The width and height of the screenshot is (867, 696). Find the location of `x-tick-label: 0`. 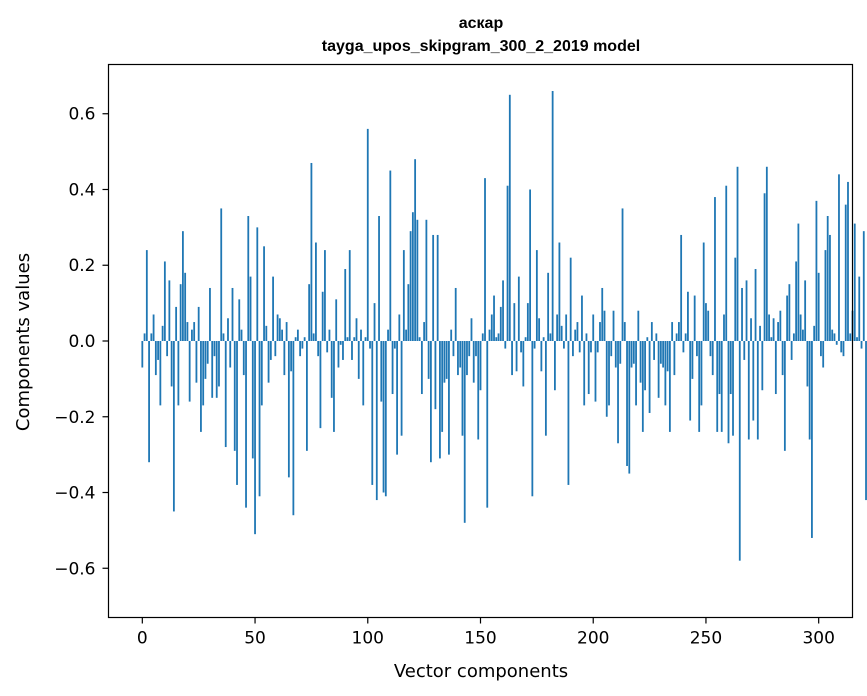

x-tick-label: 0 is located at coordinates (142, 639).